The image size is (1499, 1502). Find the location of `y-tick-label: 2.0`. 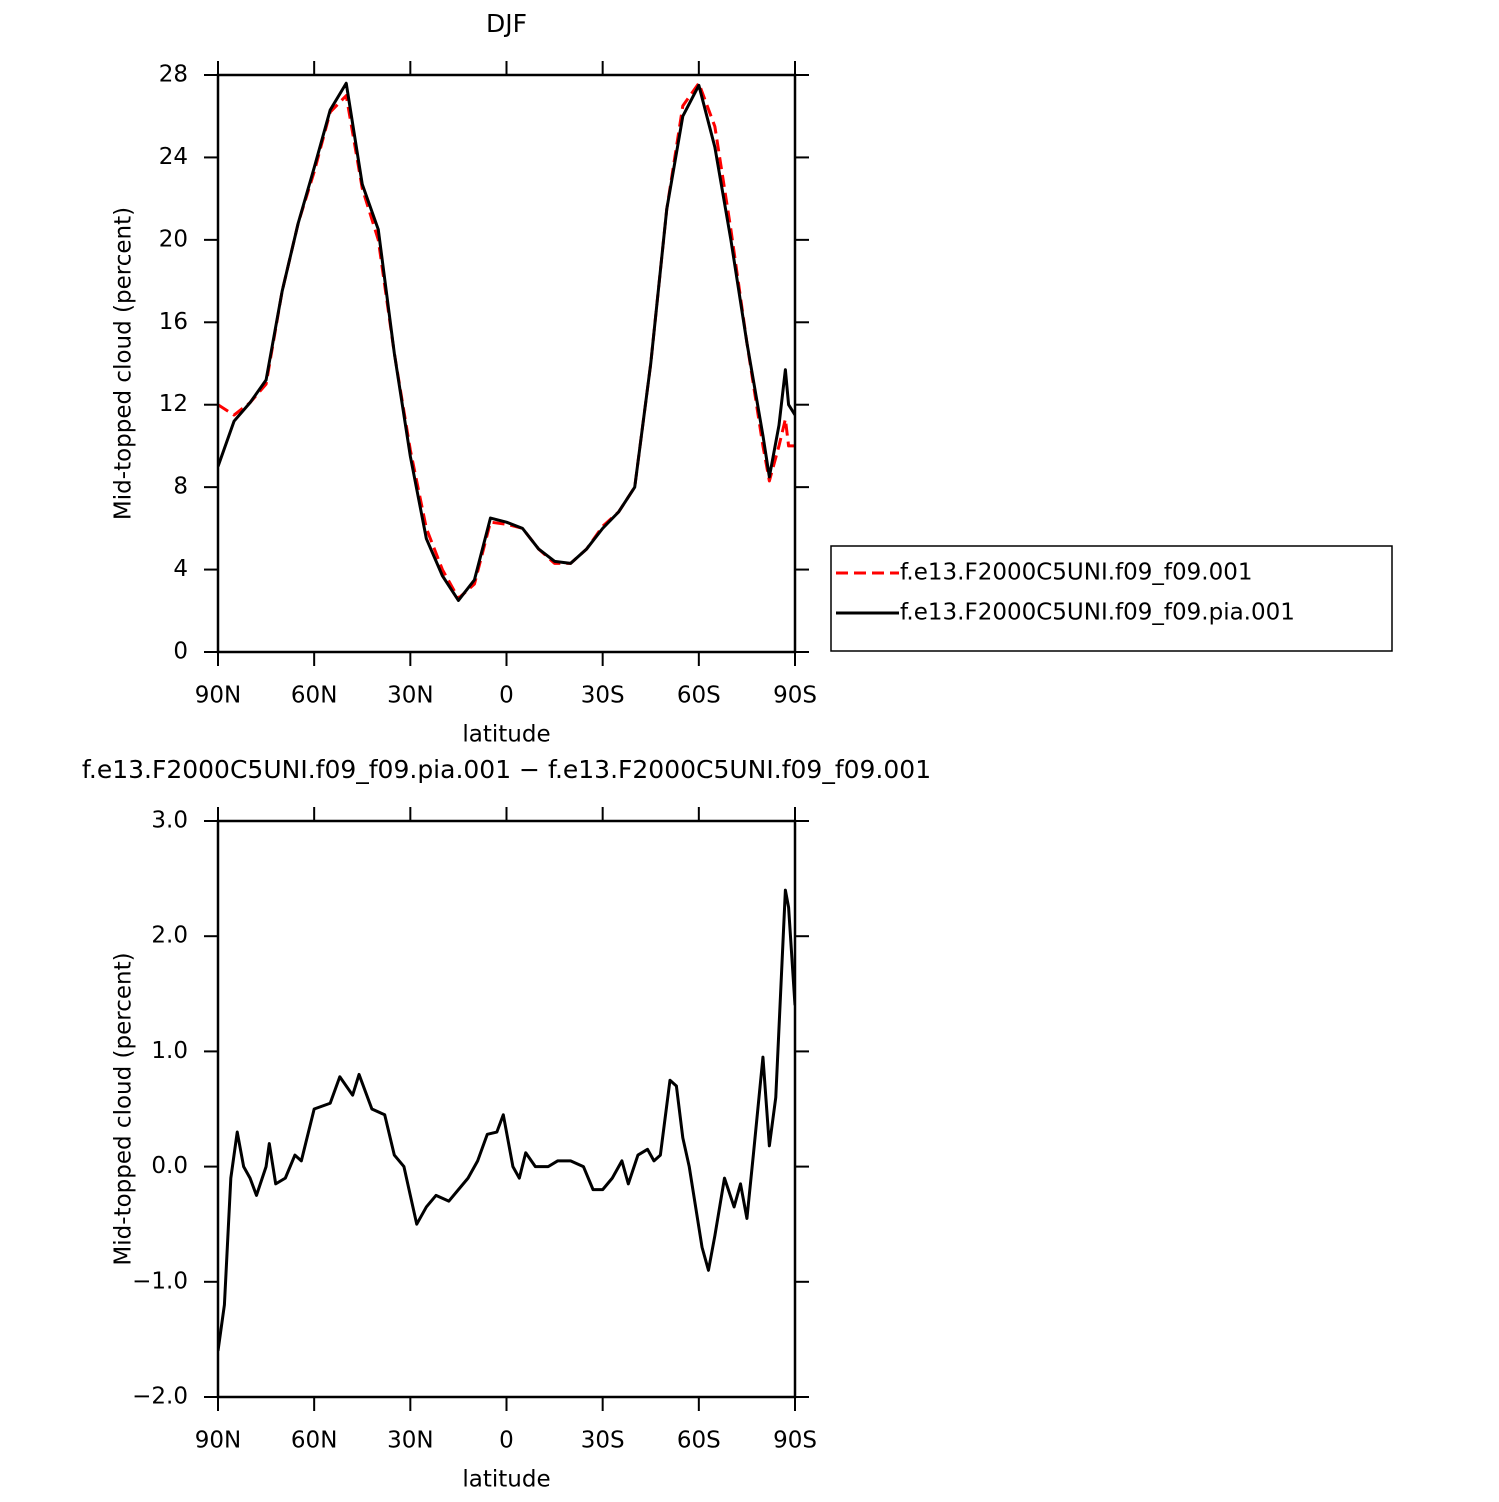

y-tick-label: 2.0 is located at coordinates (169, 936).